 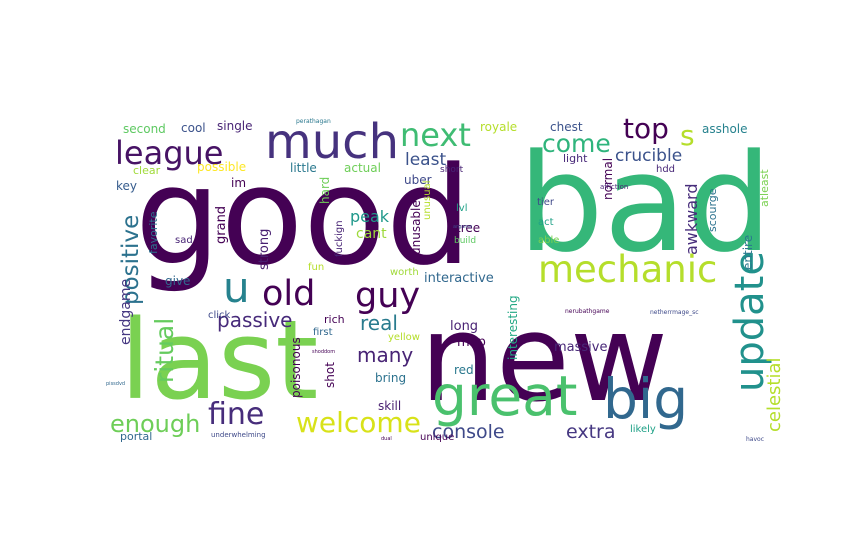 What do you see at coordinates (126, 312) in the screenshot?
I see `word-endgame: endgame` at bounding box center [126, 312].